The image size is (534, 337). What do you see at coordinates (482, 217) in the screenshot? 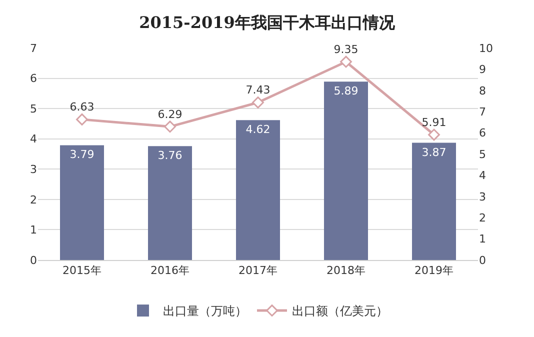
I see `y2-tick-label: 2` at bounding box center [482, 217].